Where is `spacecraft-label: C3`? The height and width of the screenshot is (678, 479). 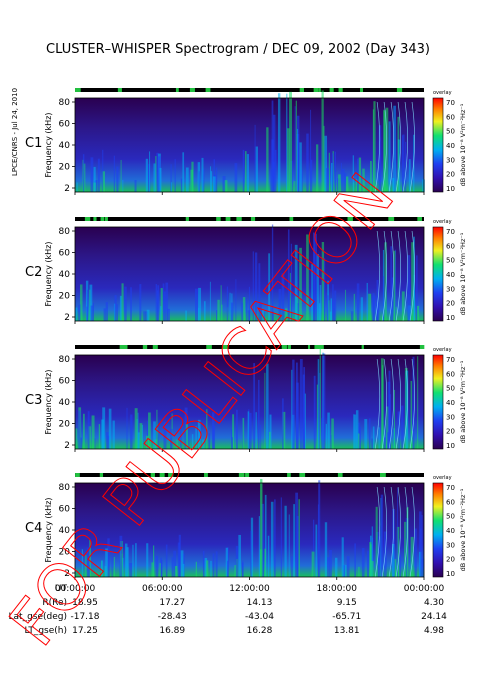
spacecraft-label: C3 is located at coordinates (33, 400).